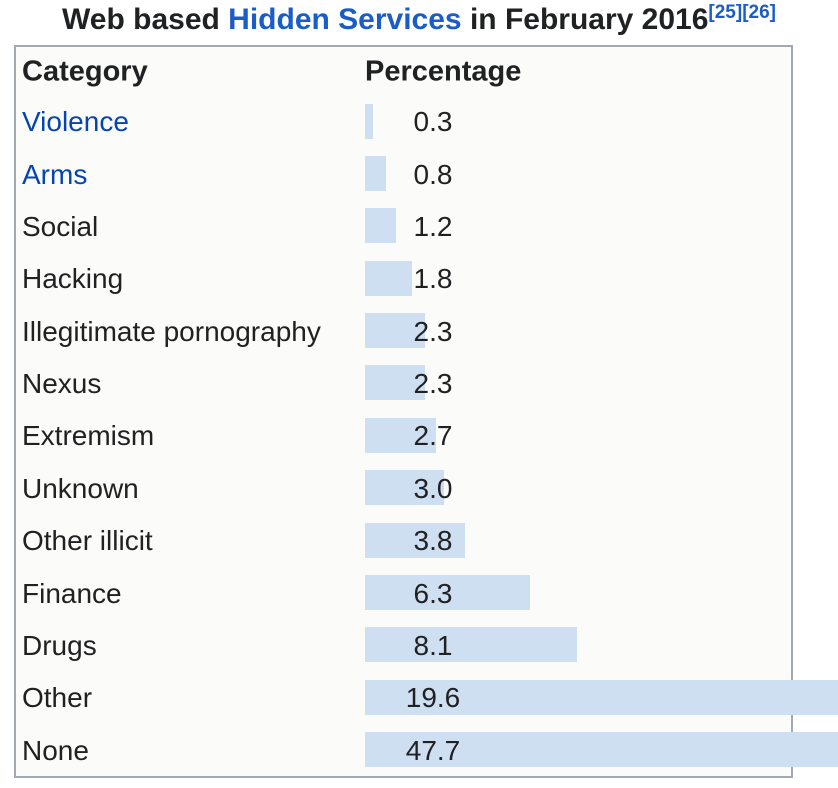 The width and height of the screenshot is (838, 788). I want to click on category-link: Arms, so click(55, 174).